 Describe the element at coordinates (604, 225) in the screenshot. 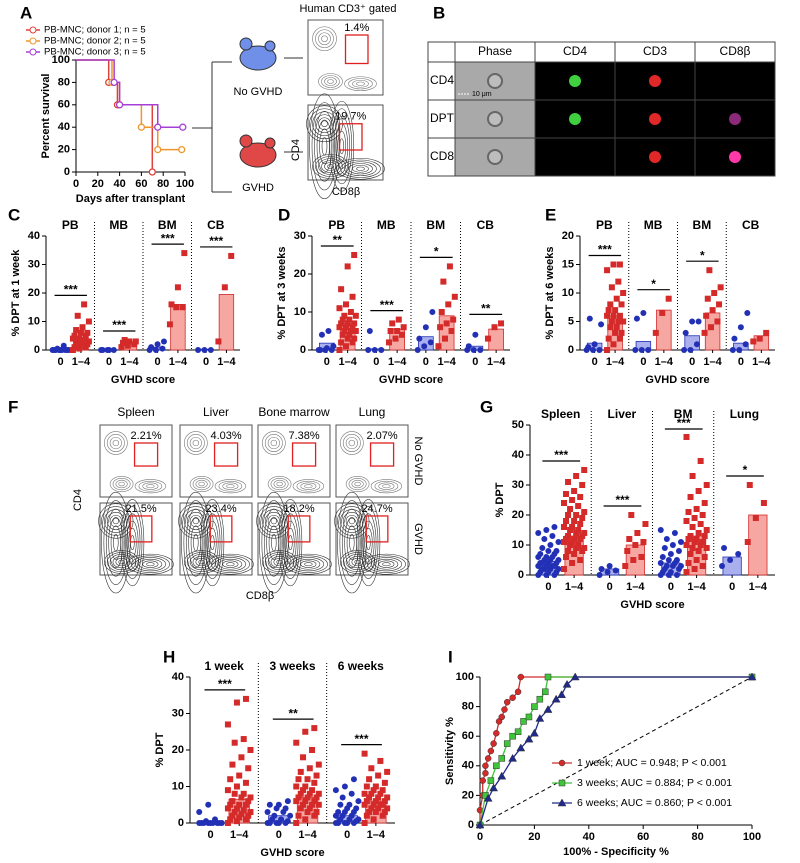

I see `group-label: PB` at that location.